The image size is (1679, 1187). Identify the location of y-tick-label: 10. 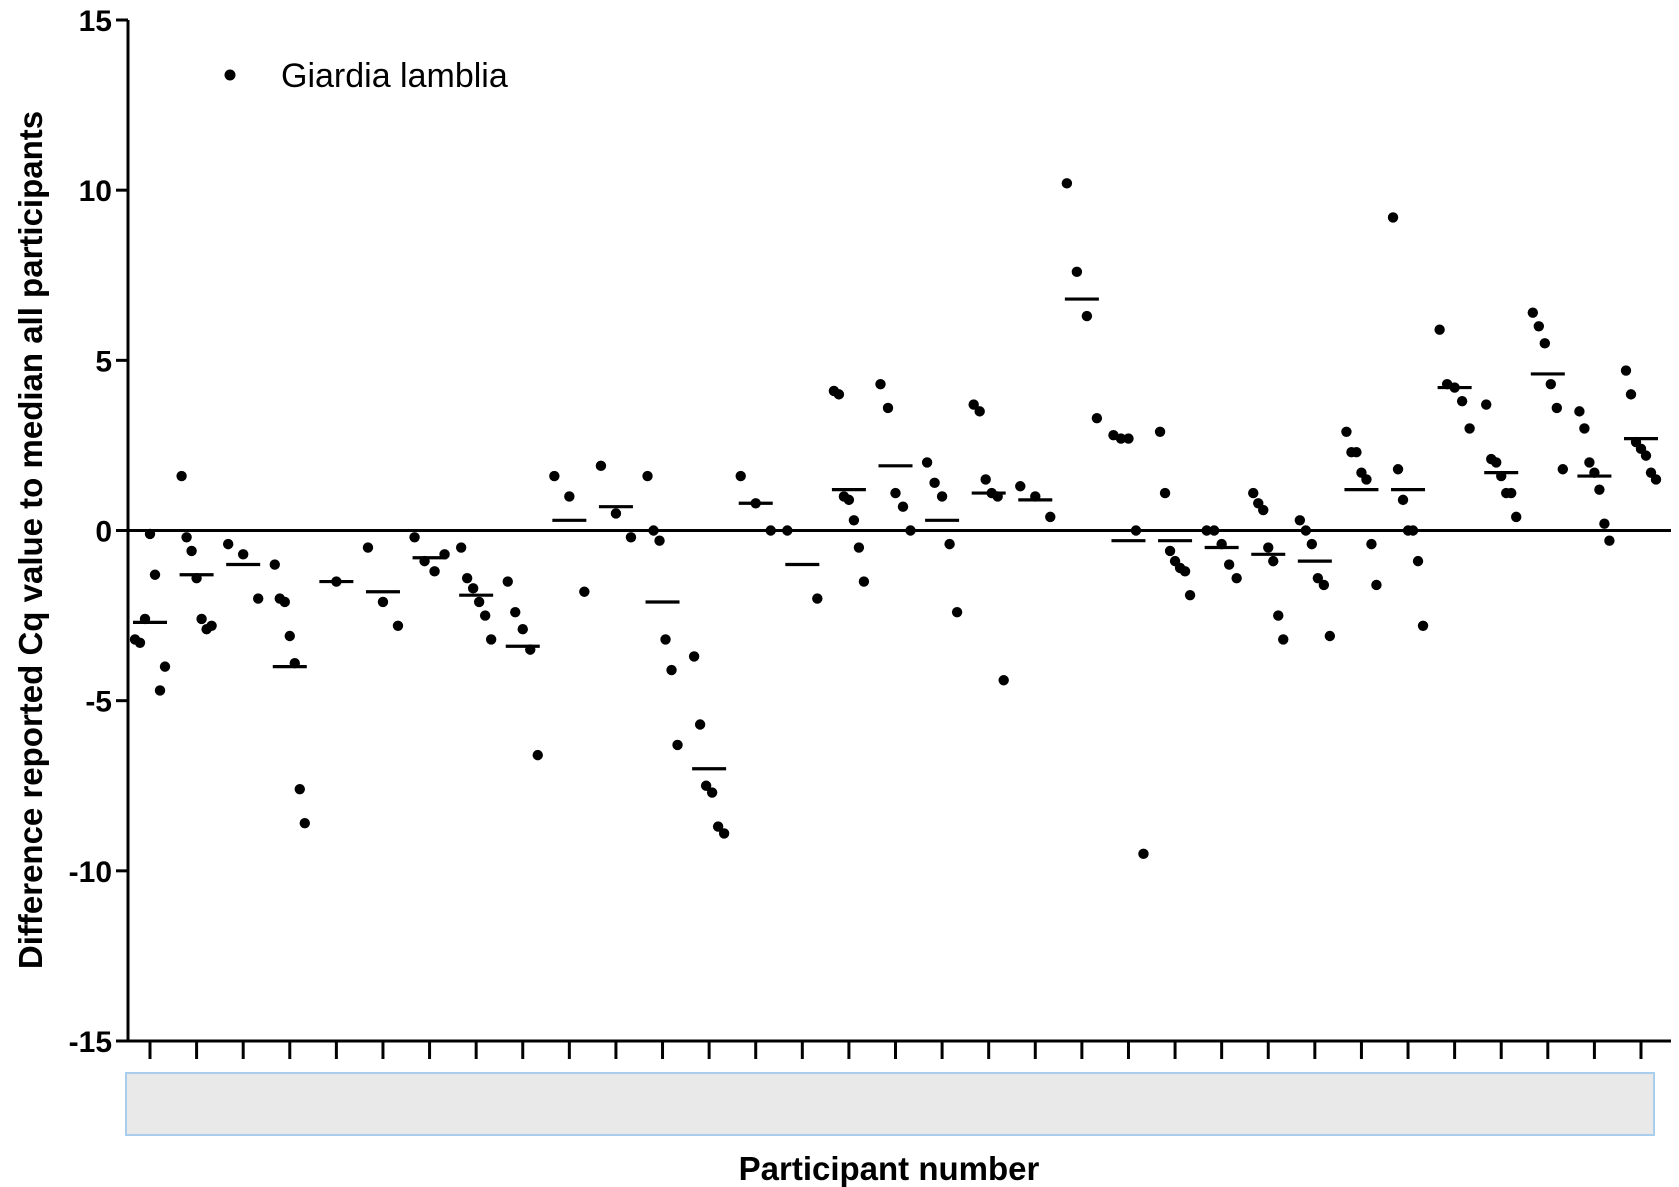
(95, 191).